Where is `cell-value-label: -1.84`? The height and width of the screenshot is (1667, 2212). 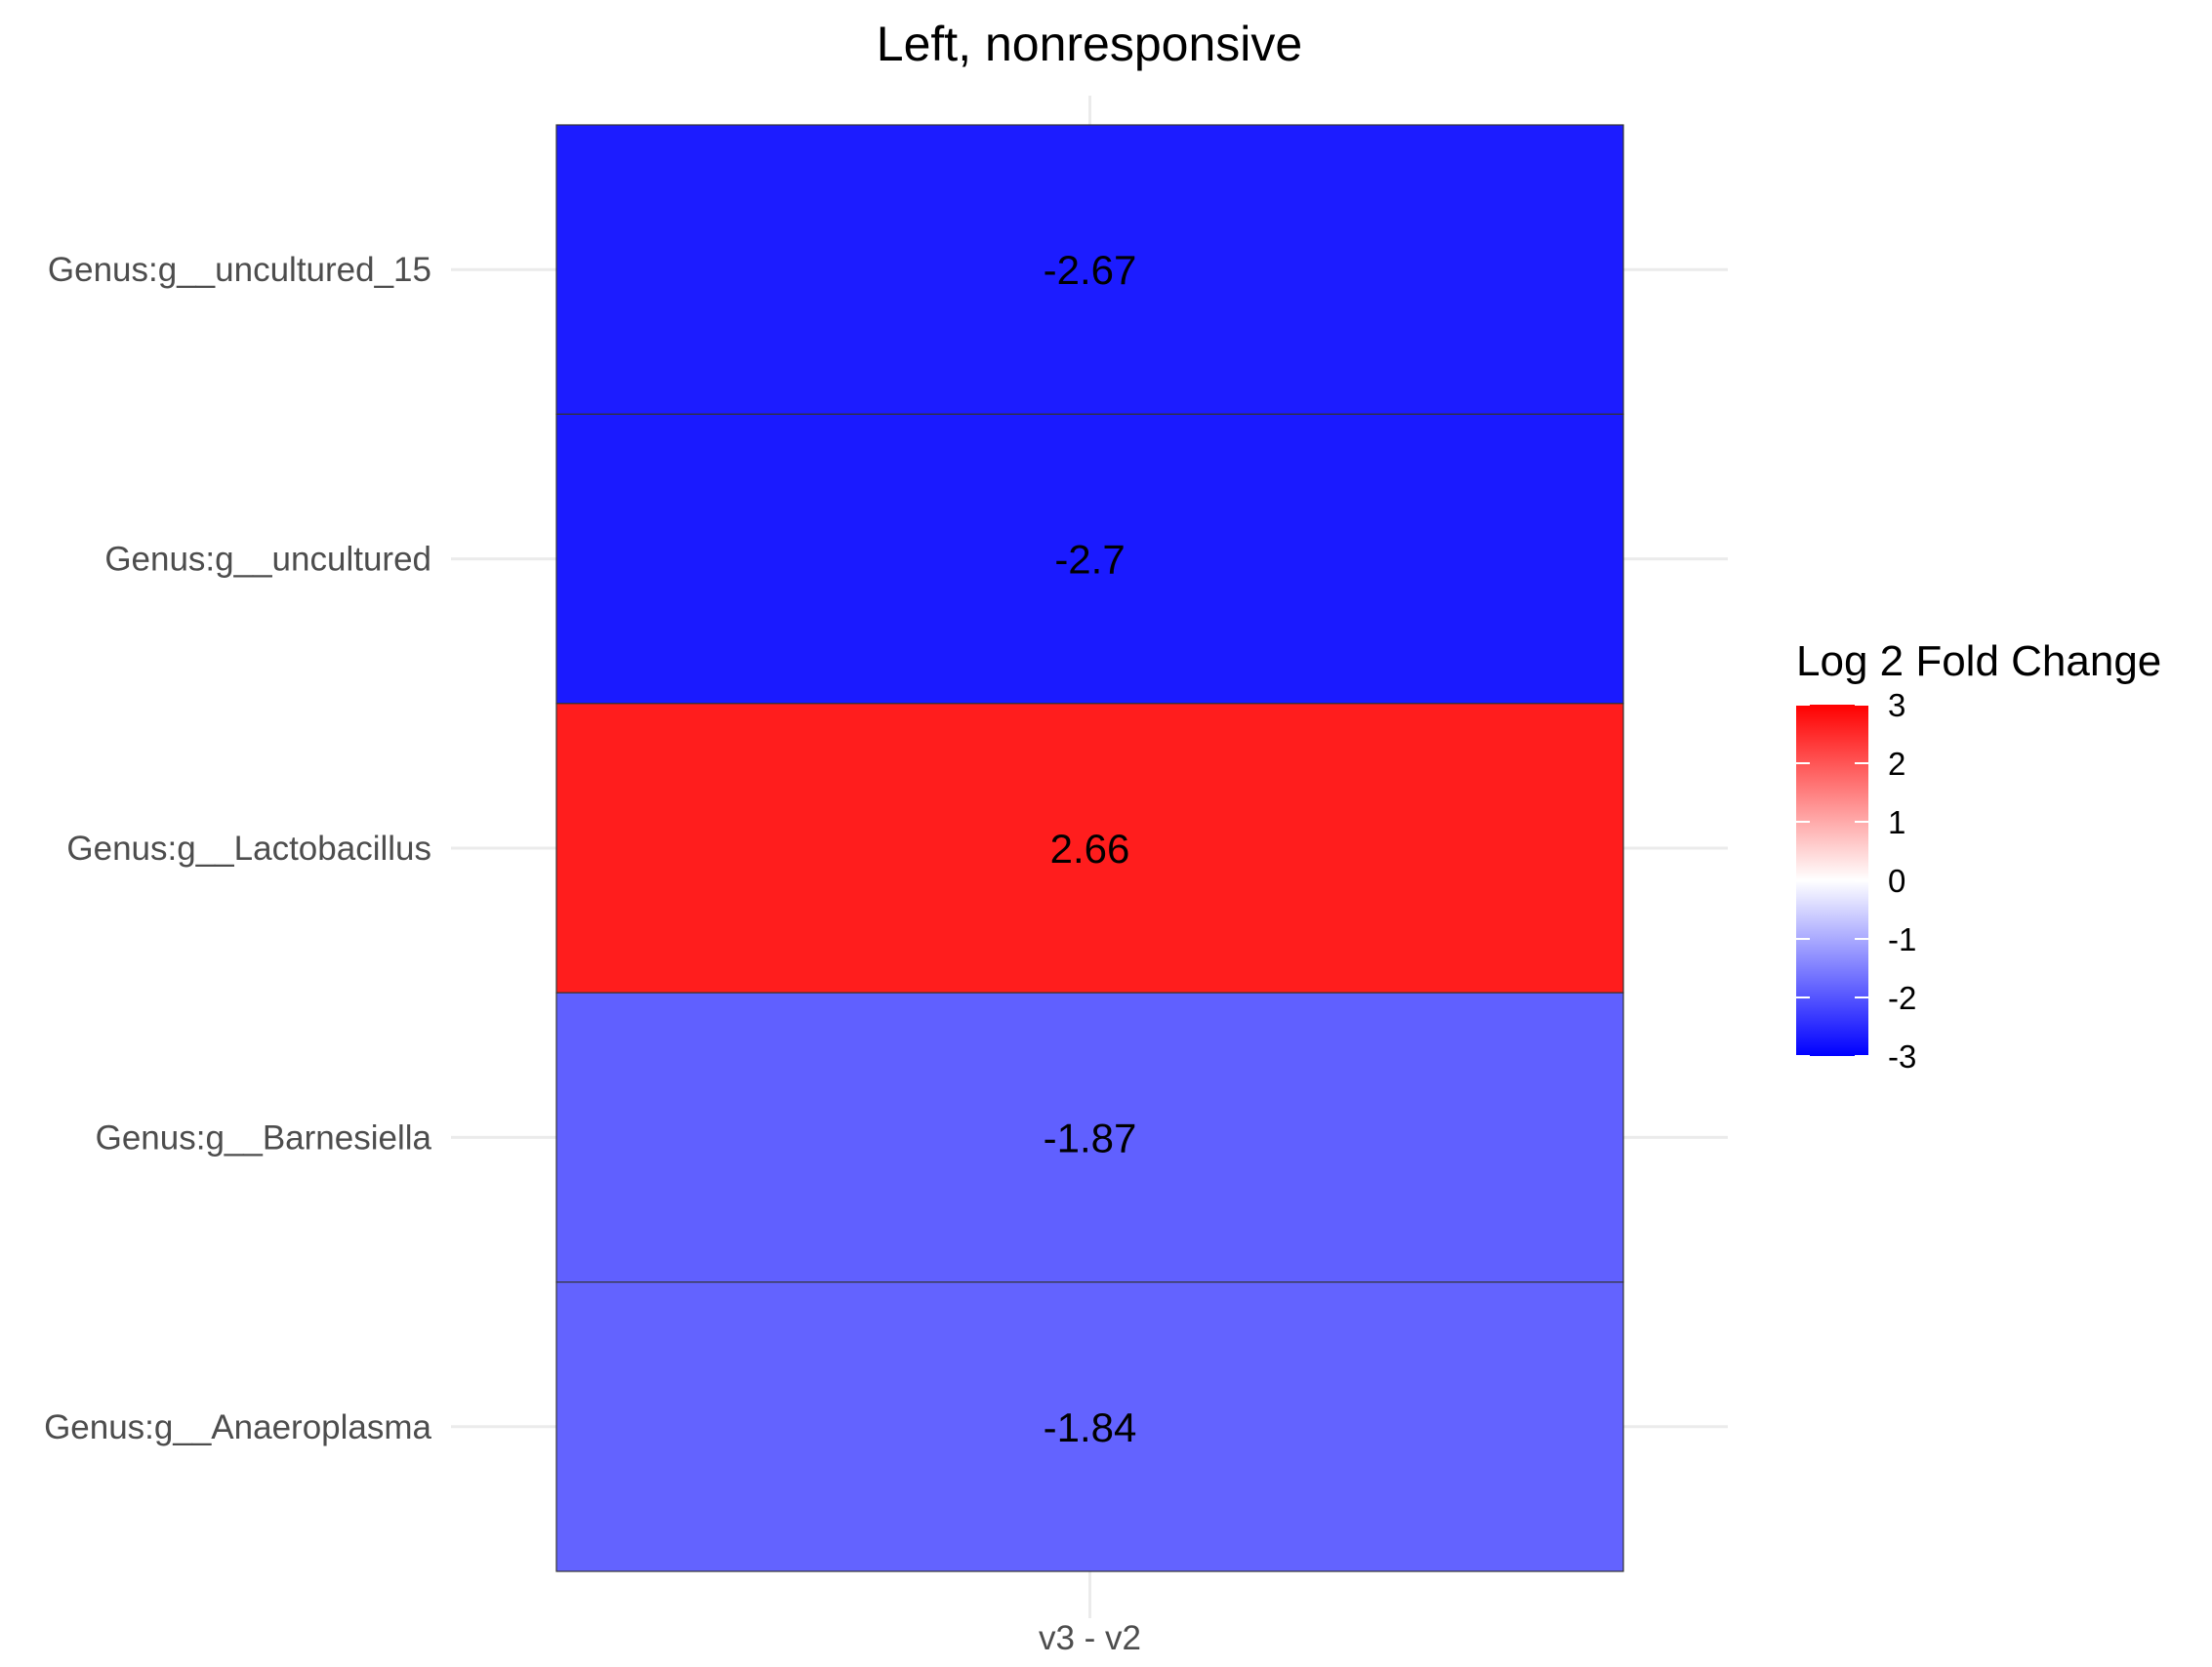 cell-value-label: -1.84 is located at coordinates (1090, 1427).